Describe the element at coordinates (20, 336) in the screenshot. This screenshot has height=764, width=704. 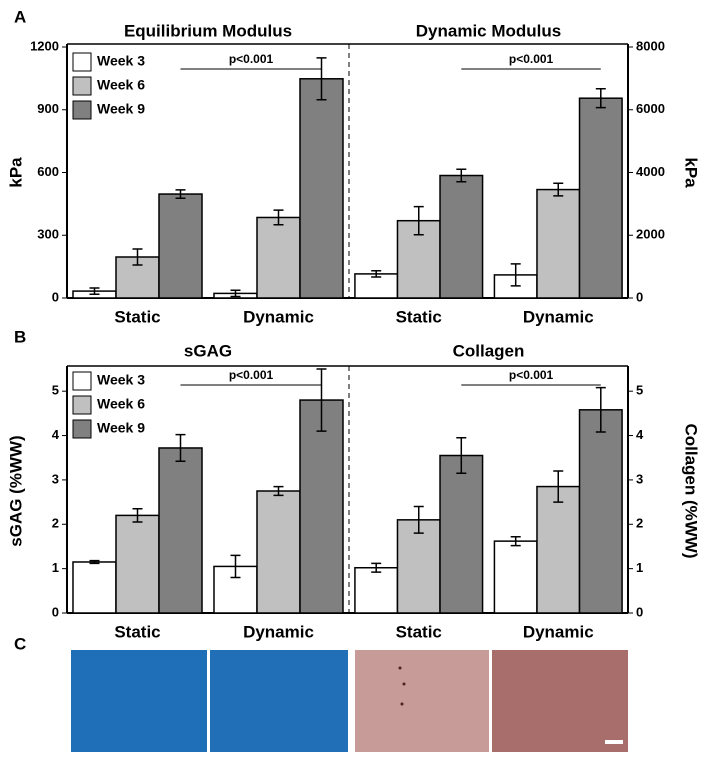
I see `panel-label: B` at that location.